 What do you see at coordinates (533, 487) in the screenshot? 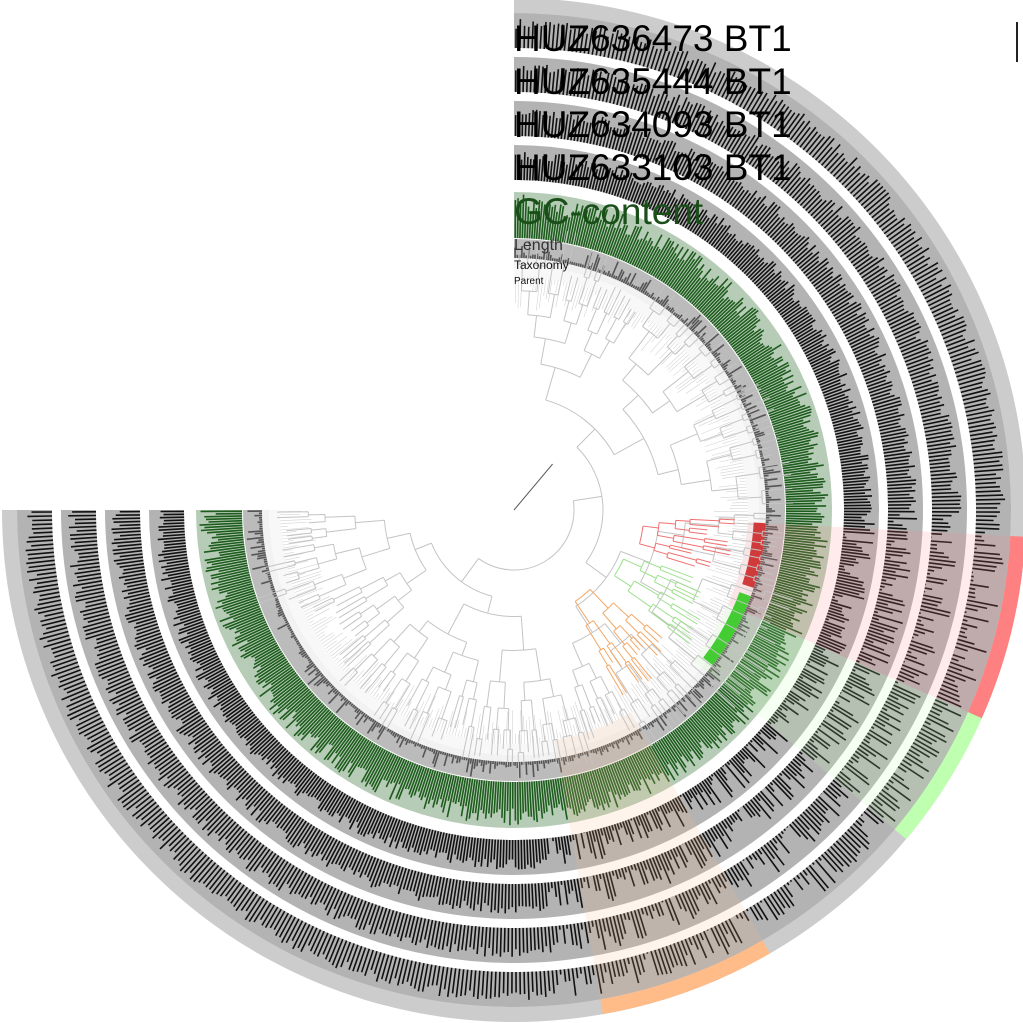
I see `dendrogram-root` at bounding box center [533, 487].